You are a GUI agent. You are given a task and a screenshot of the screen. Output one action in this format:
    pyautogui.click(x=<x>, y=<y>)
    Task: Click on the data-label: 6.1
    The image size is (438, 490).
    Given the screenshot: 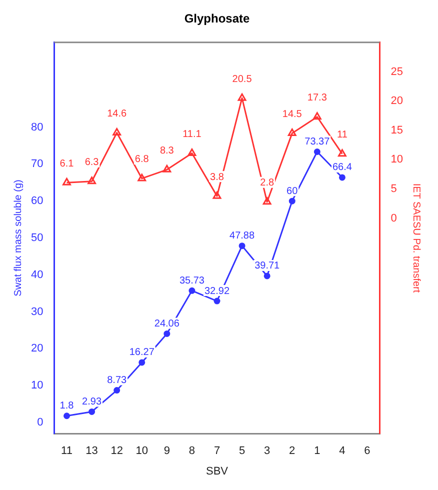 What is the action you would take?
    pyautogui.click(x=67, y=164)
    